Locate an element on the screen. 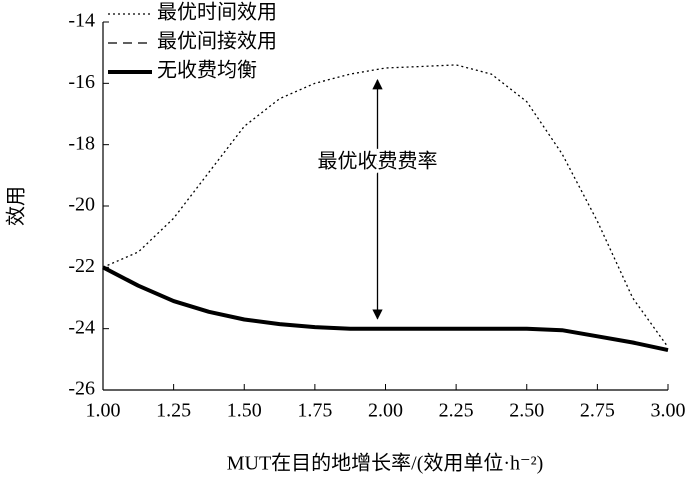  x-tick-label: 1.25 is located at coordinates (173, 411).